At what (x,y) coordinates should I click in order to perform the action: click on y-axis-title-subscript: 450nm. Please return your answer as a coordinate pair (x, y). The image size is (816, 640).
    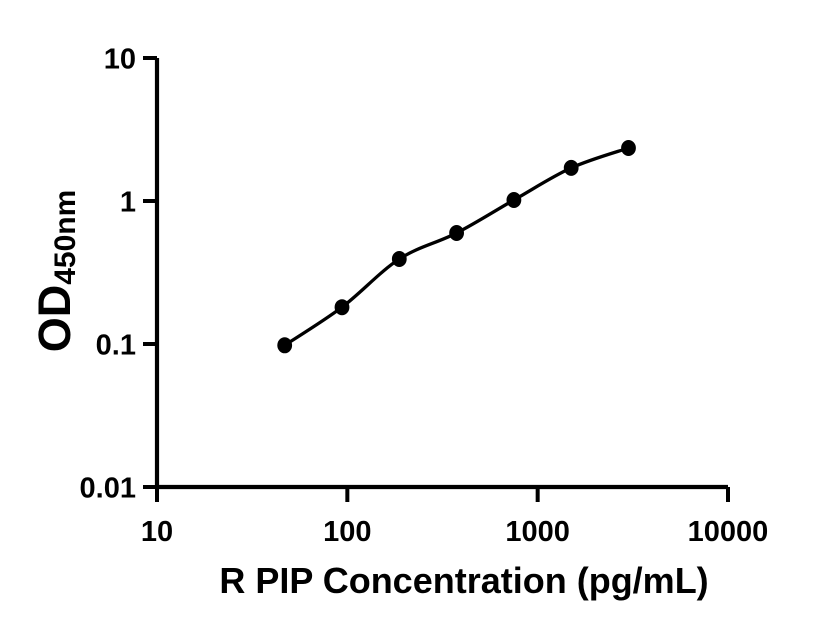
    Looking at the image, I should click on (65, 237).